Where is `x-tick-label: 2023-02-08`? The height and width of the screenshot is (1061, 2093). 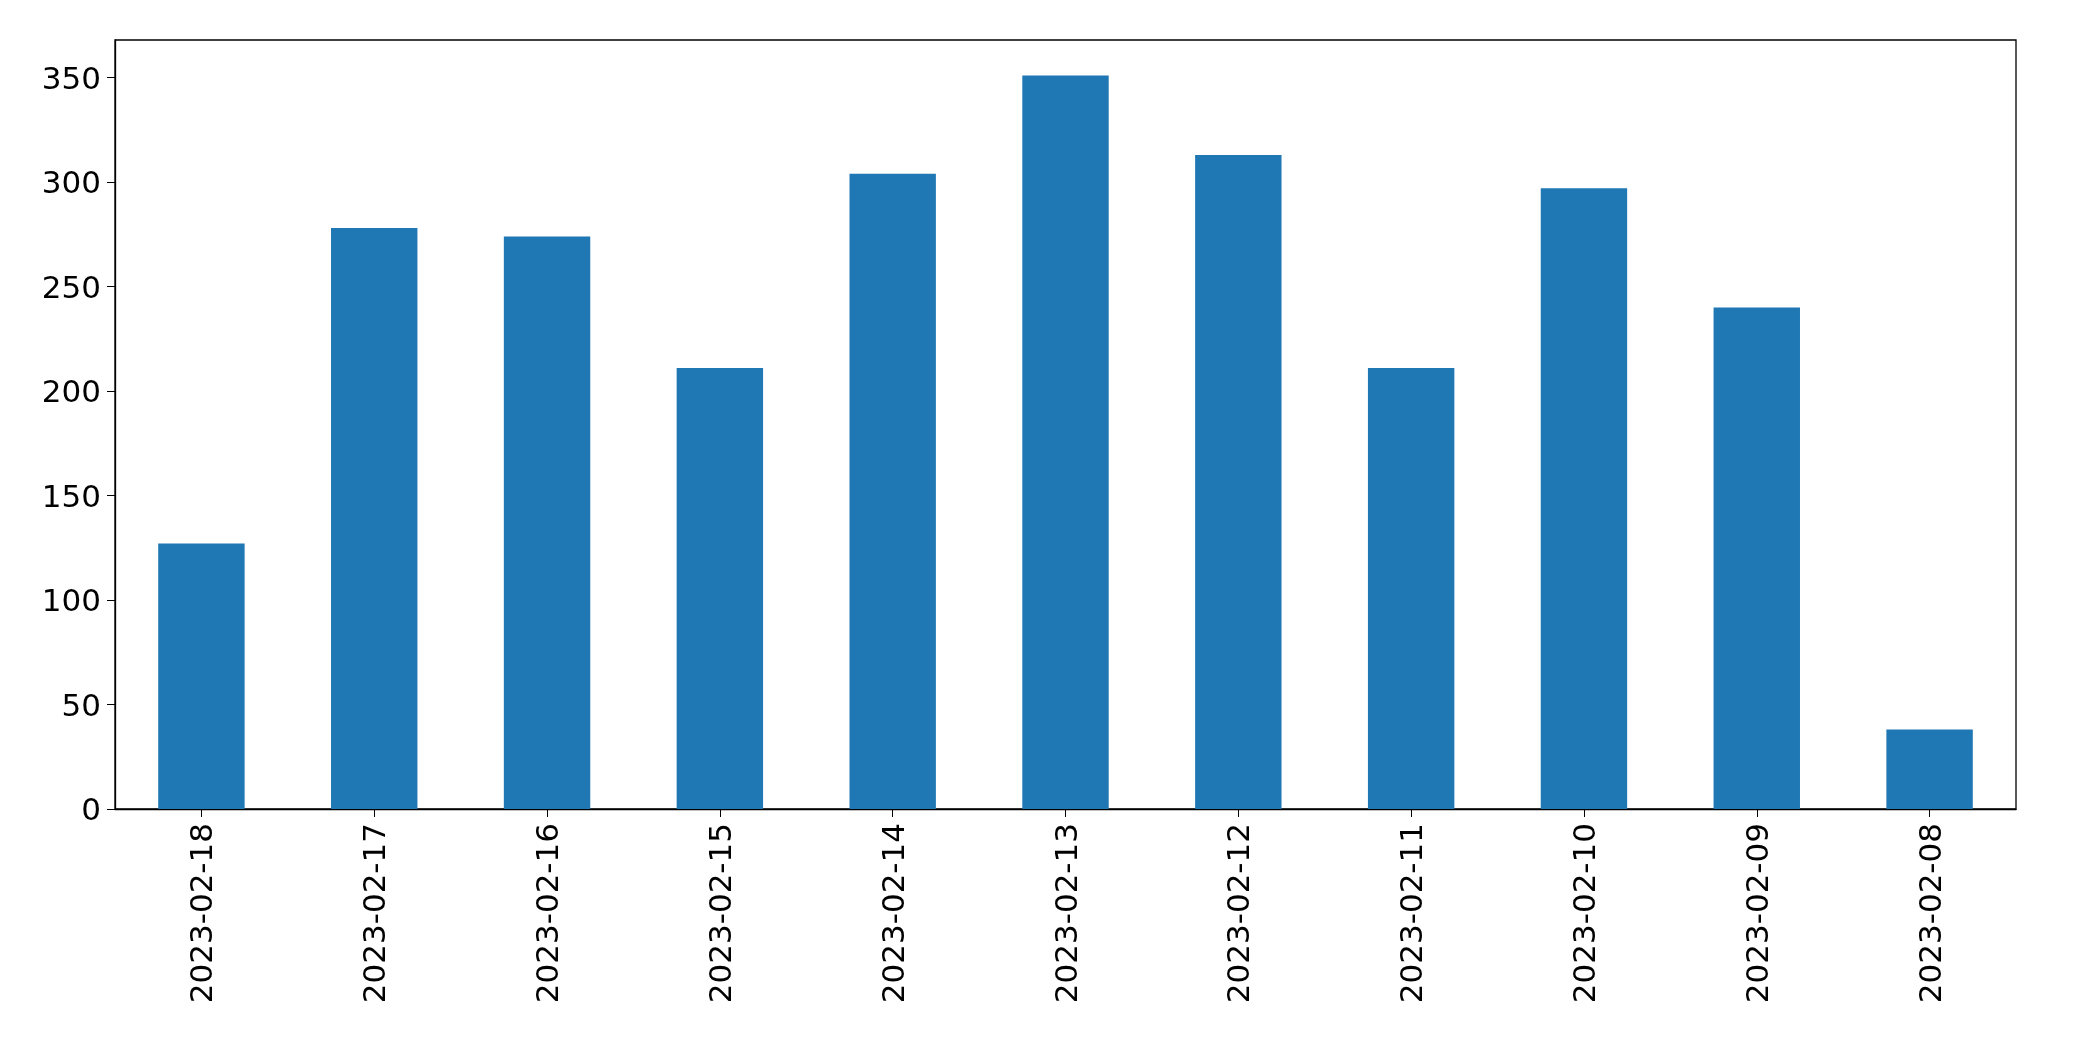 x-tick-label: 2023-02-08 is located at coordinates (1929, 913).